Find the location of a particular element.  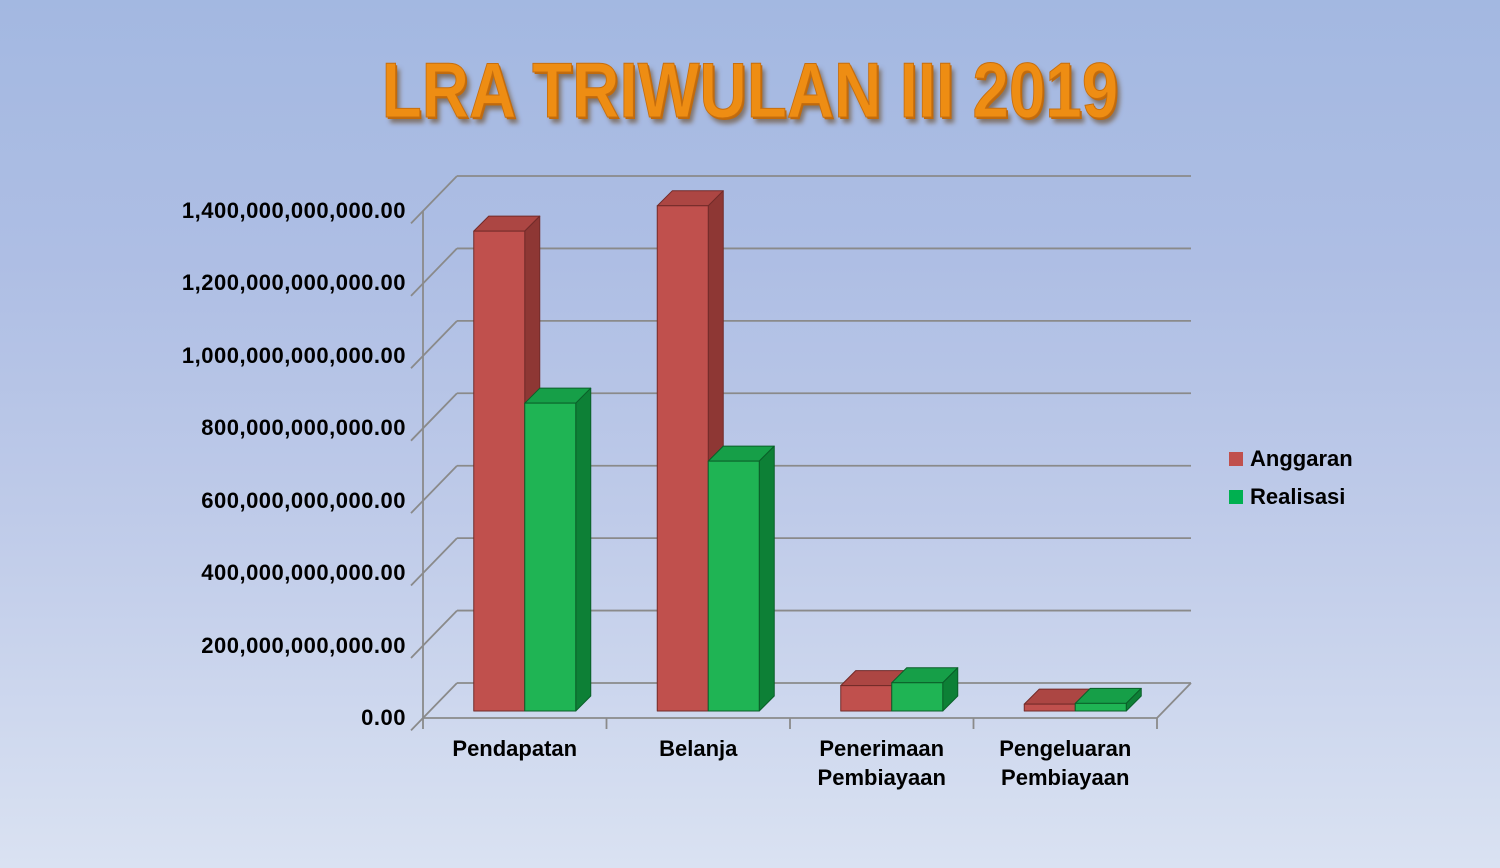

bar-realisasi-belanja is located at coordinates (741, 578).